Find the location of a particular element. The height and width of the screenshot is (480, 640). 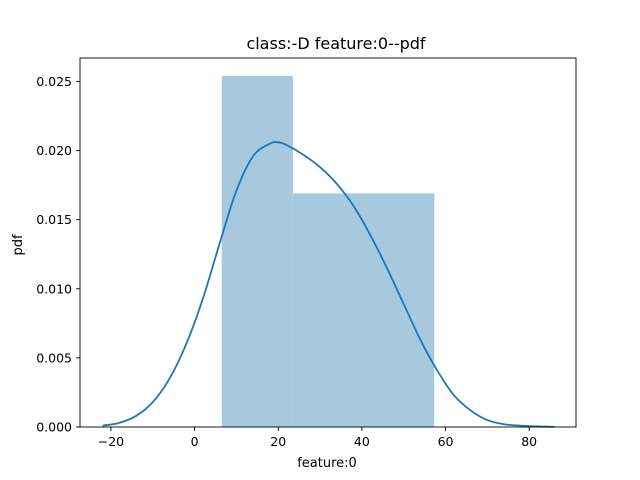

y-axis-label: pdf is located at coordinates (18, 245).